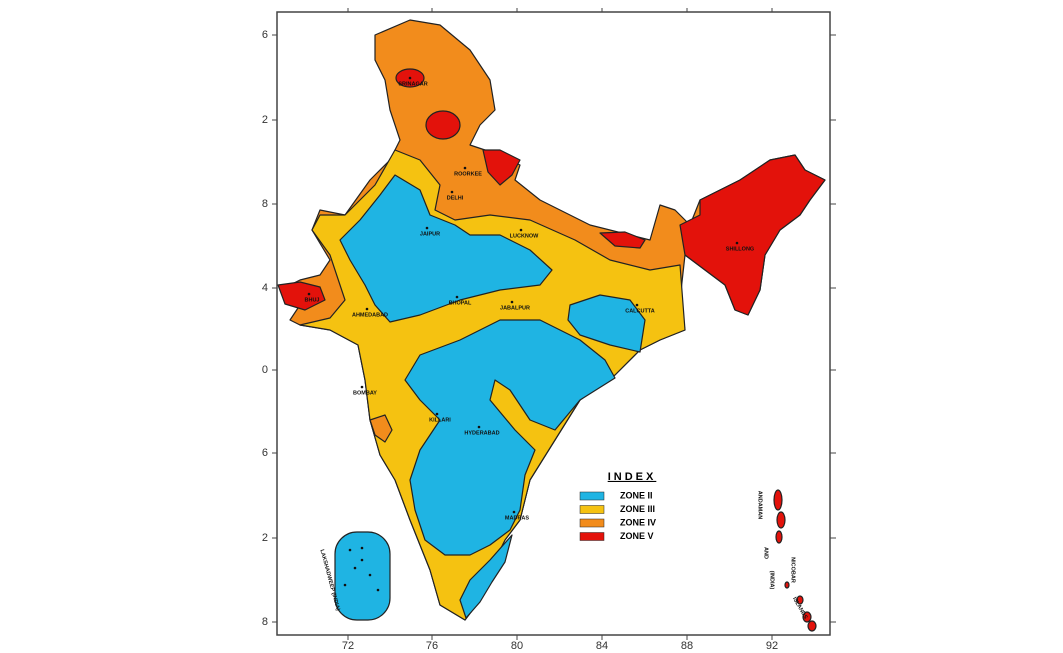  Describe the element at coordinates (481, 433) in the screenshot. I see `city-label: HYDERABAD` at that location.